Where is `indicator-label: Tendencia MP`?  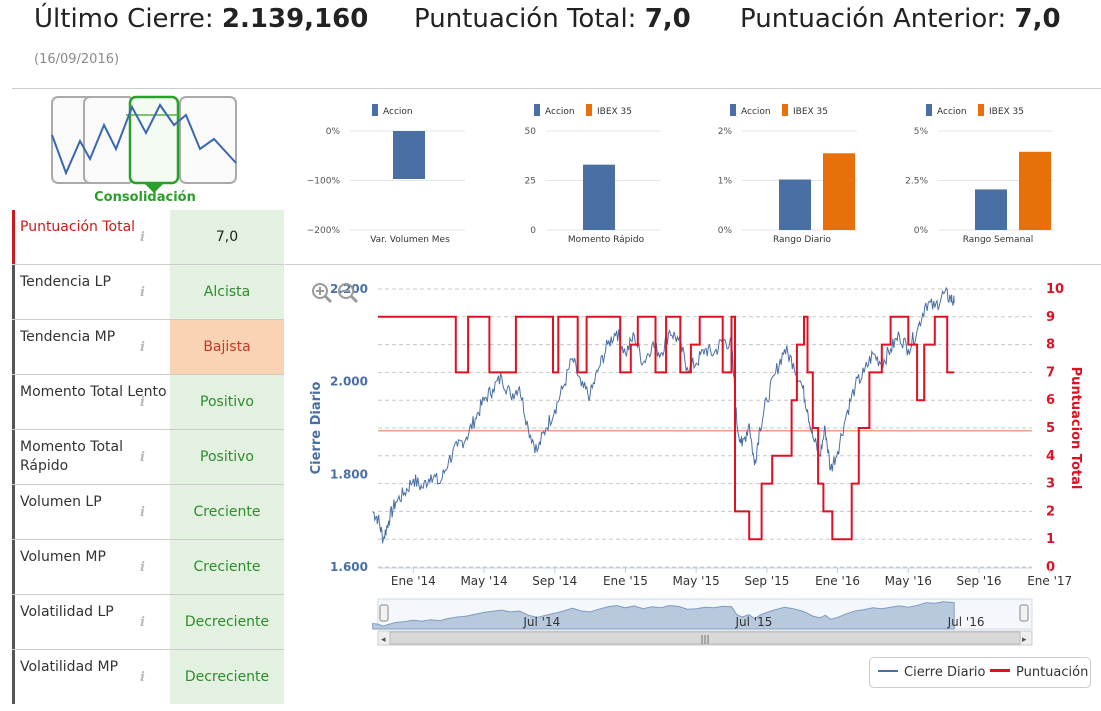 indicator-label: Tendencia MP is located at coordinates (90, 347).